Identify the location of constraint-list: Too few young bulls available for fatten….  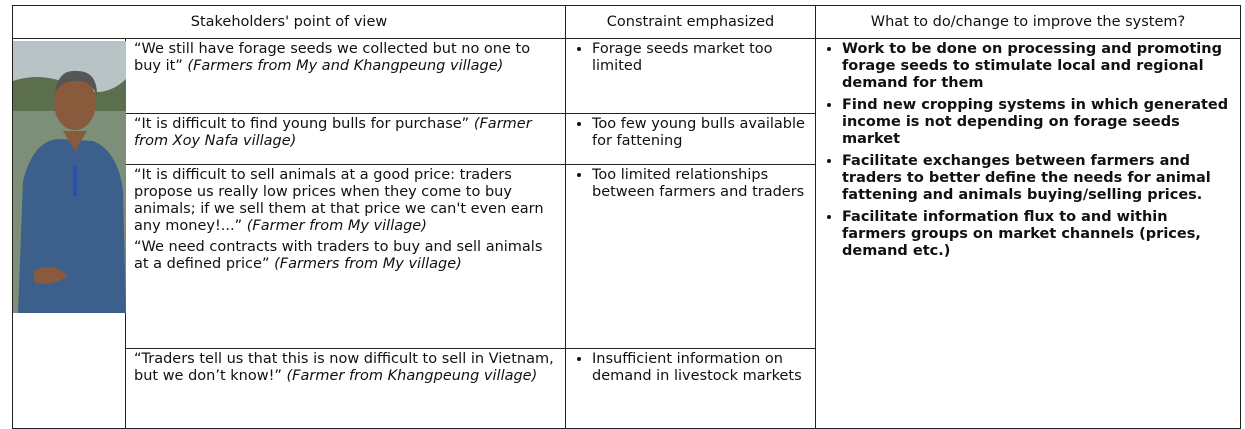
(690, 133).